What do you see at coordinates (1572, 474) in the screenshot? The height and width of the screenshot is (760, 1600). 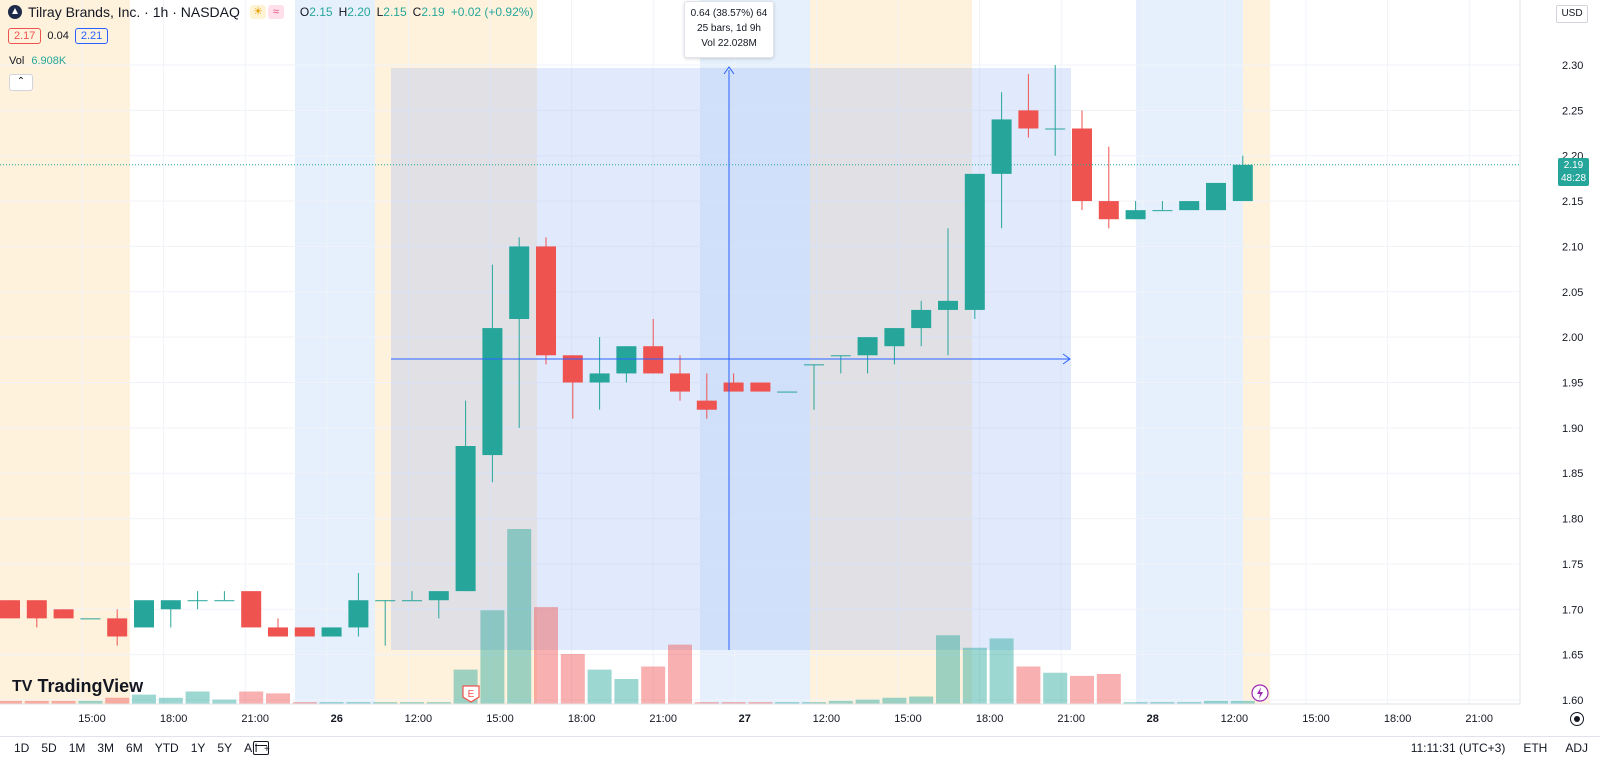 I see `price-tick-label: 1.85` at bounding box center [1572, 474].